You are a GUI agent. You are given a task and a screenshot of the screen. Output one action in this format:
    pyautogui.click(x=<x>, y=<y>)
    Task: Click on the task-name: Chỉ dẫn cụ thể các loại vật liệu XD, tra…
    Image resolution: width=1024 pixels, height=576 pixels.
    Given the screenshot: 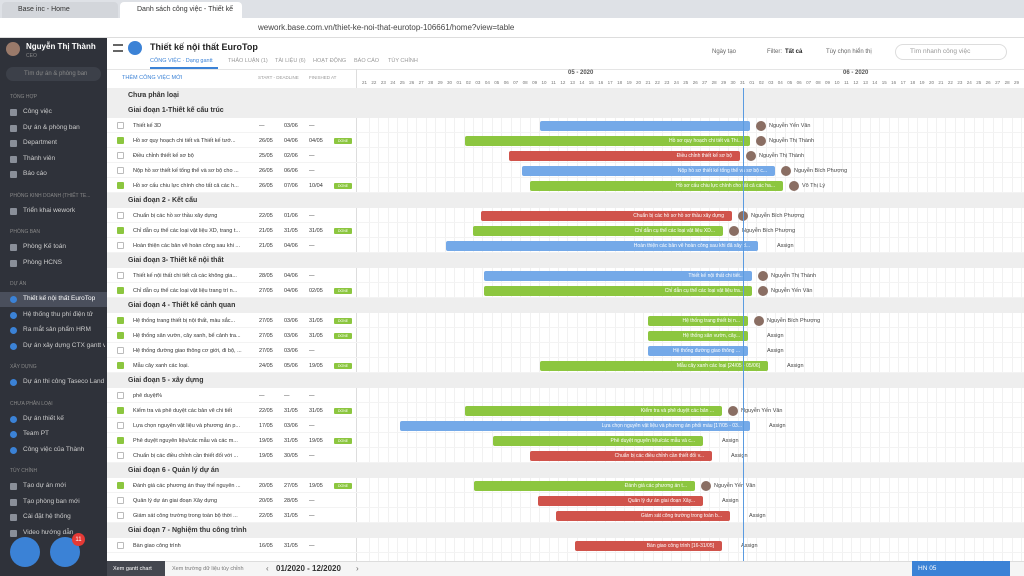 What is the action you would take?
    pyautogui.click(x=187, y=230)
    